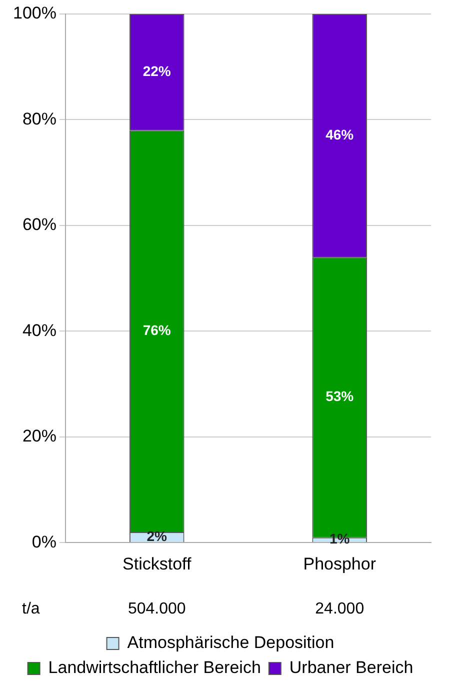 Image resolution: width=461 pixels, height=691 pixels. What do you see at coordinates (31, 609) in the screenshot?
I see `text: t/a` at bounding box center [31, 609].